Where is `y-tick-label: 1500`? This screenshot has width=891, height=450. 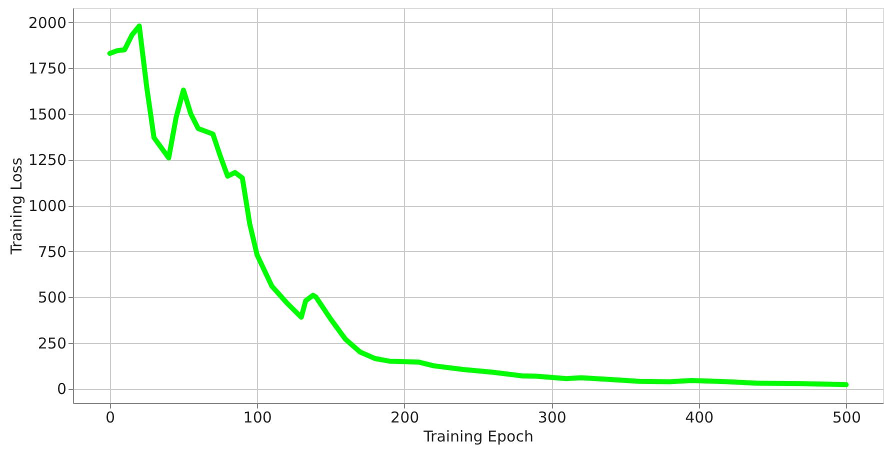 y-tick-label: 1500 is located at coordinates (47, 114).